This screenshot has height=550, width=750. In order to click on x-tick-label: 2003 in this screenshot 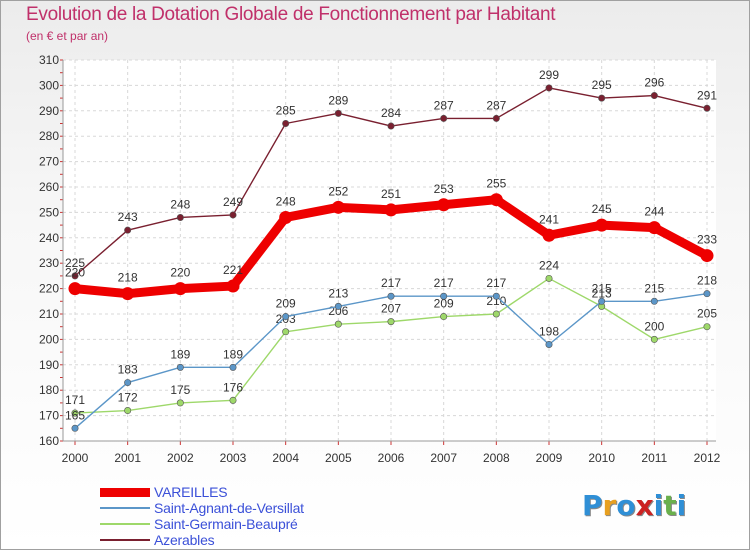, I will do `click(233, 458)`.